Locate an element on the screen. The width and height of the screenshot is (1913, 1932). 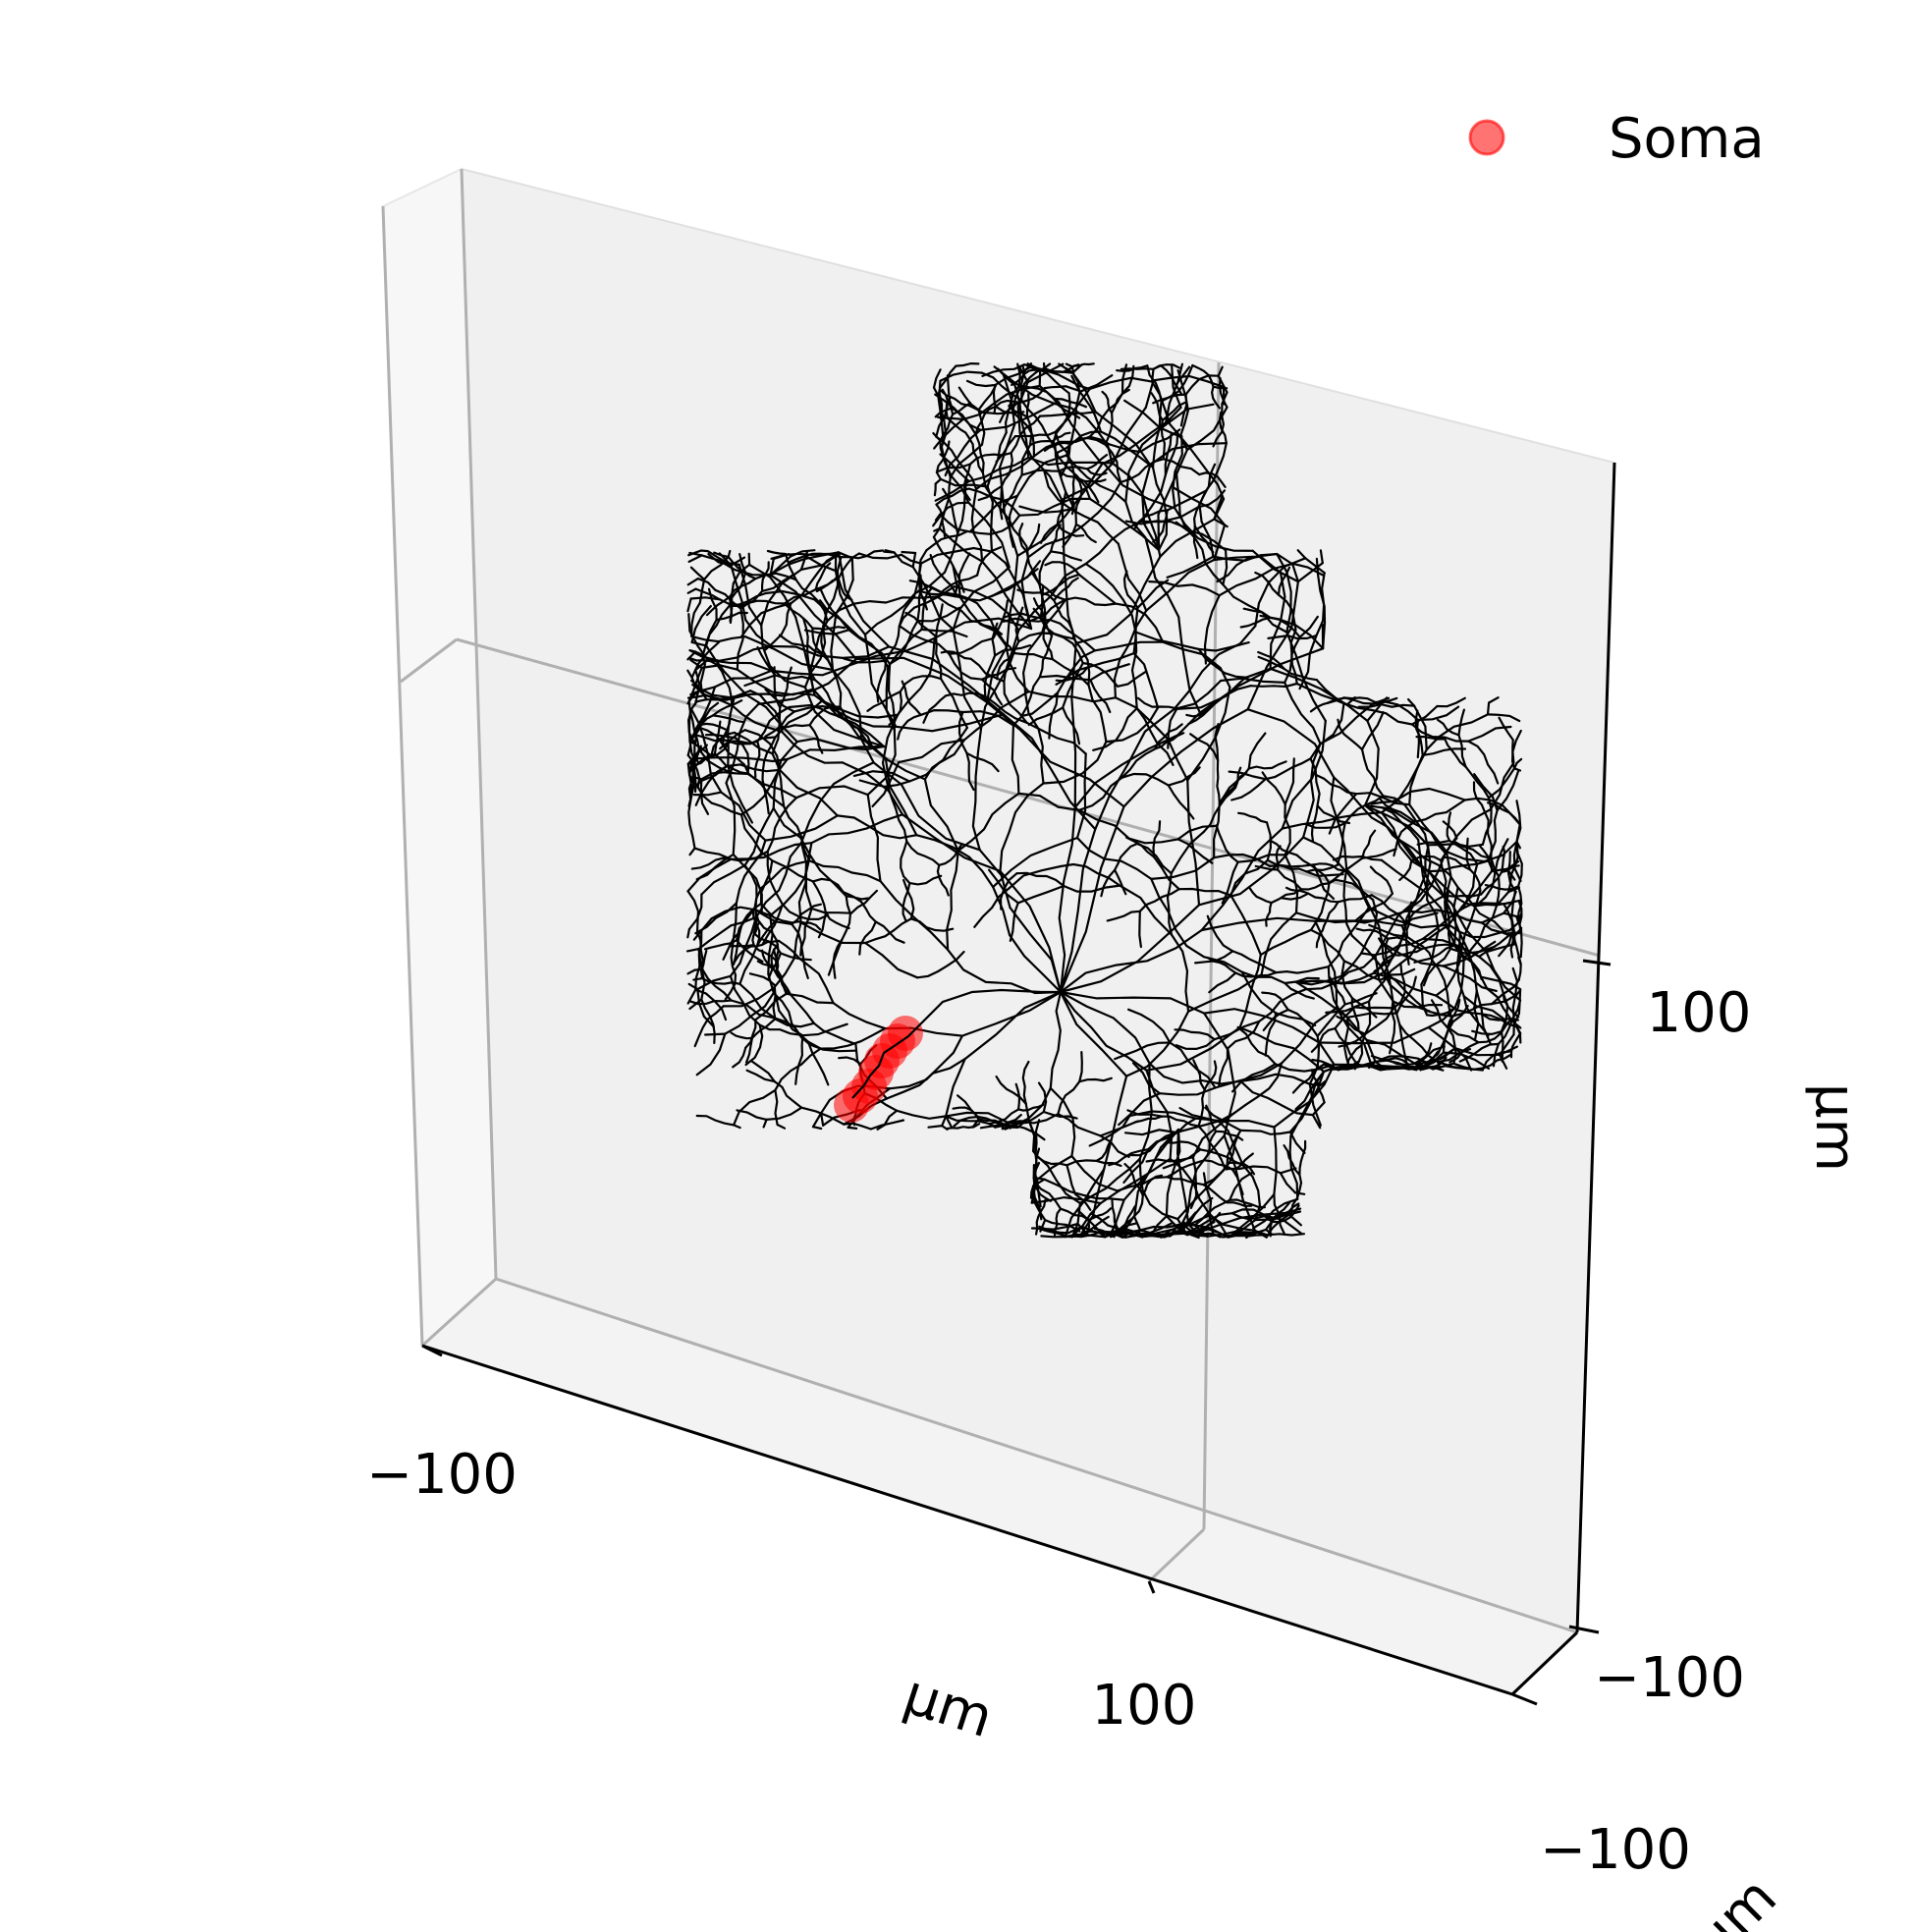
z-axis-label: μm is located at coordinates (1835, 1127).